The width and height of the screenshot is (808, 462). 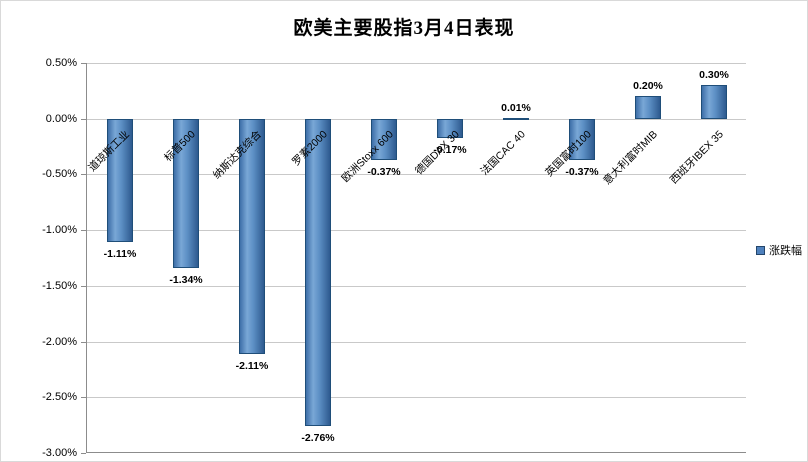 I want to click on bar-value-label: -1.34%, so click(x=186, y=280).